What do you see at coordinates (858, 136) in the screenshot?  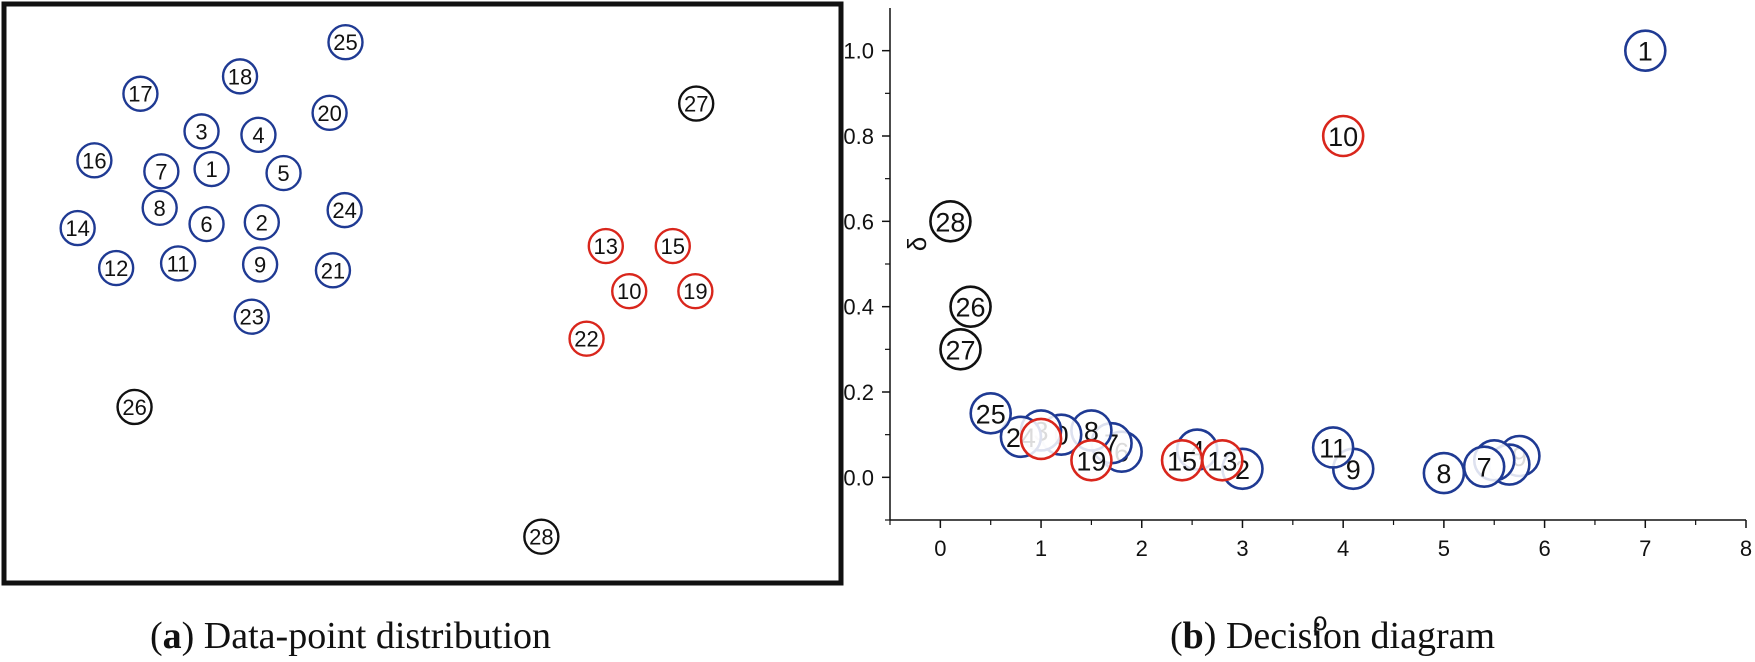 I see `y-tick-label: 0.8` at bounding box center [858, 136].